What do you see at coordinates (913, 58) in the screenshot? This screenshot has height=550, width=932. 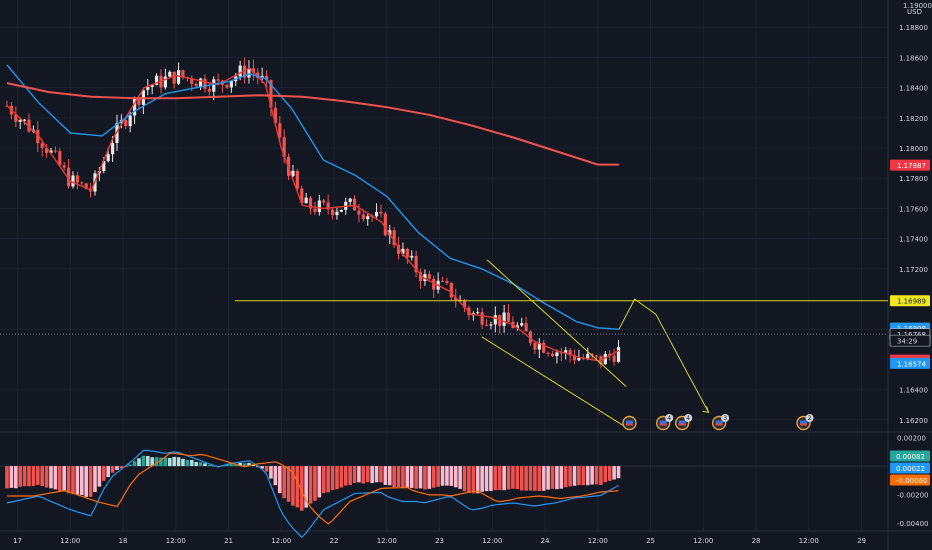 I see `price-tick-label: 1.18600` at bounding box center [913, 58].